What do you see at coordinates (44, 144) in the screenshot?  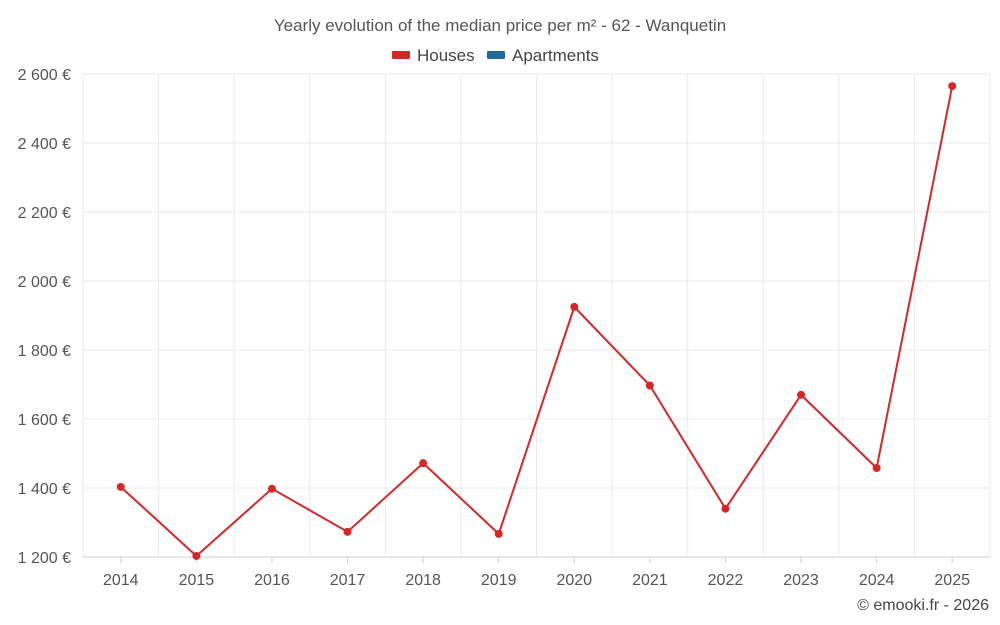 I see `y-tick-label: 2 400 €` at bounding box center [44, 144].